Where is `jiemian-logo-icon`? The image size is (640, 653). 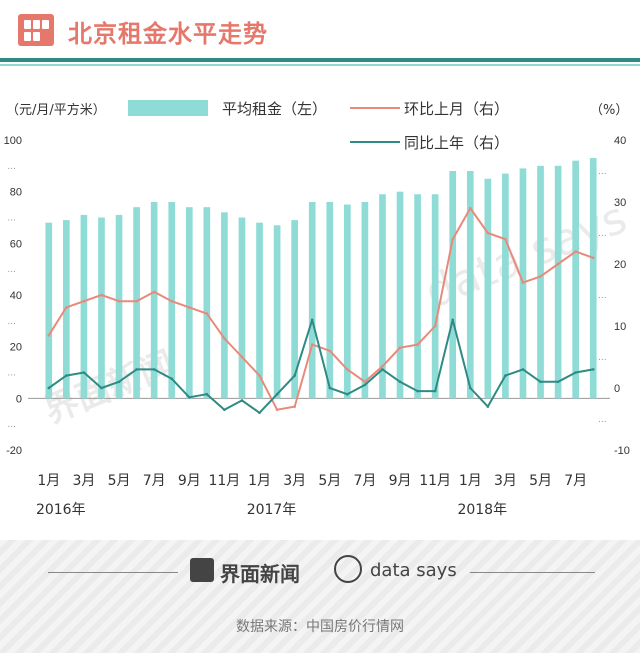
jiemian-logo-icon is located at coordinates (202, 570).